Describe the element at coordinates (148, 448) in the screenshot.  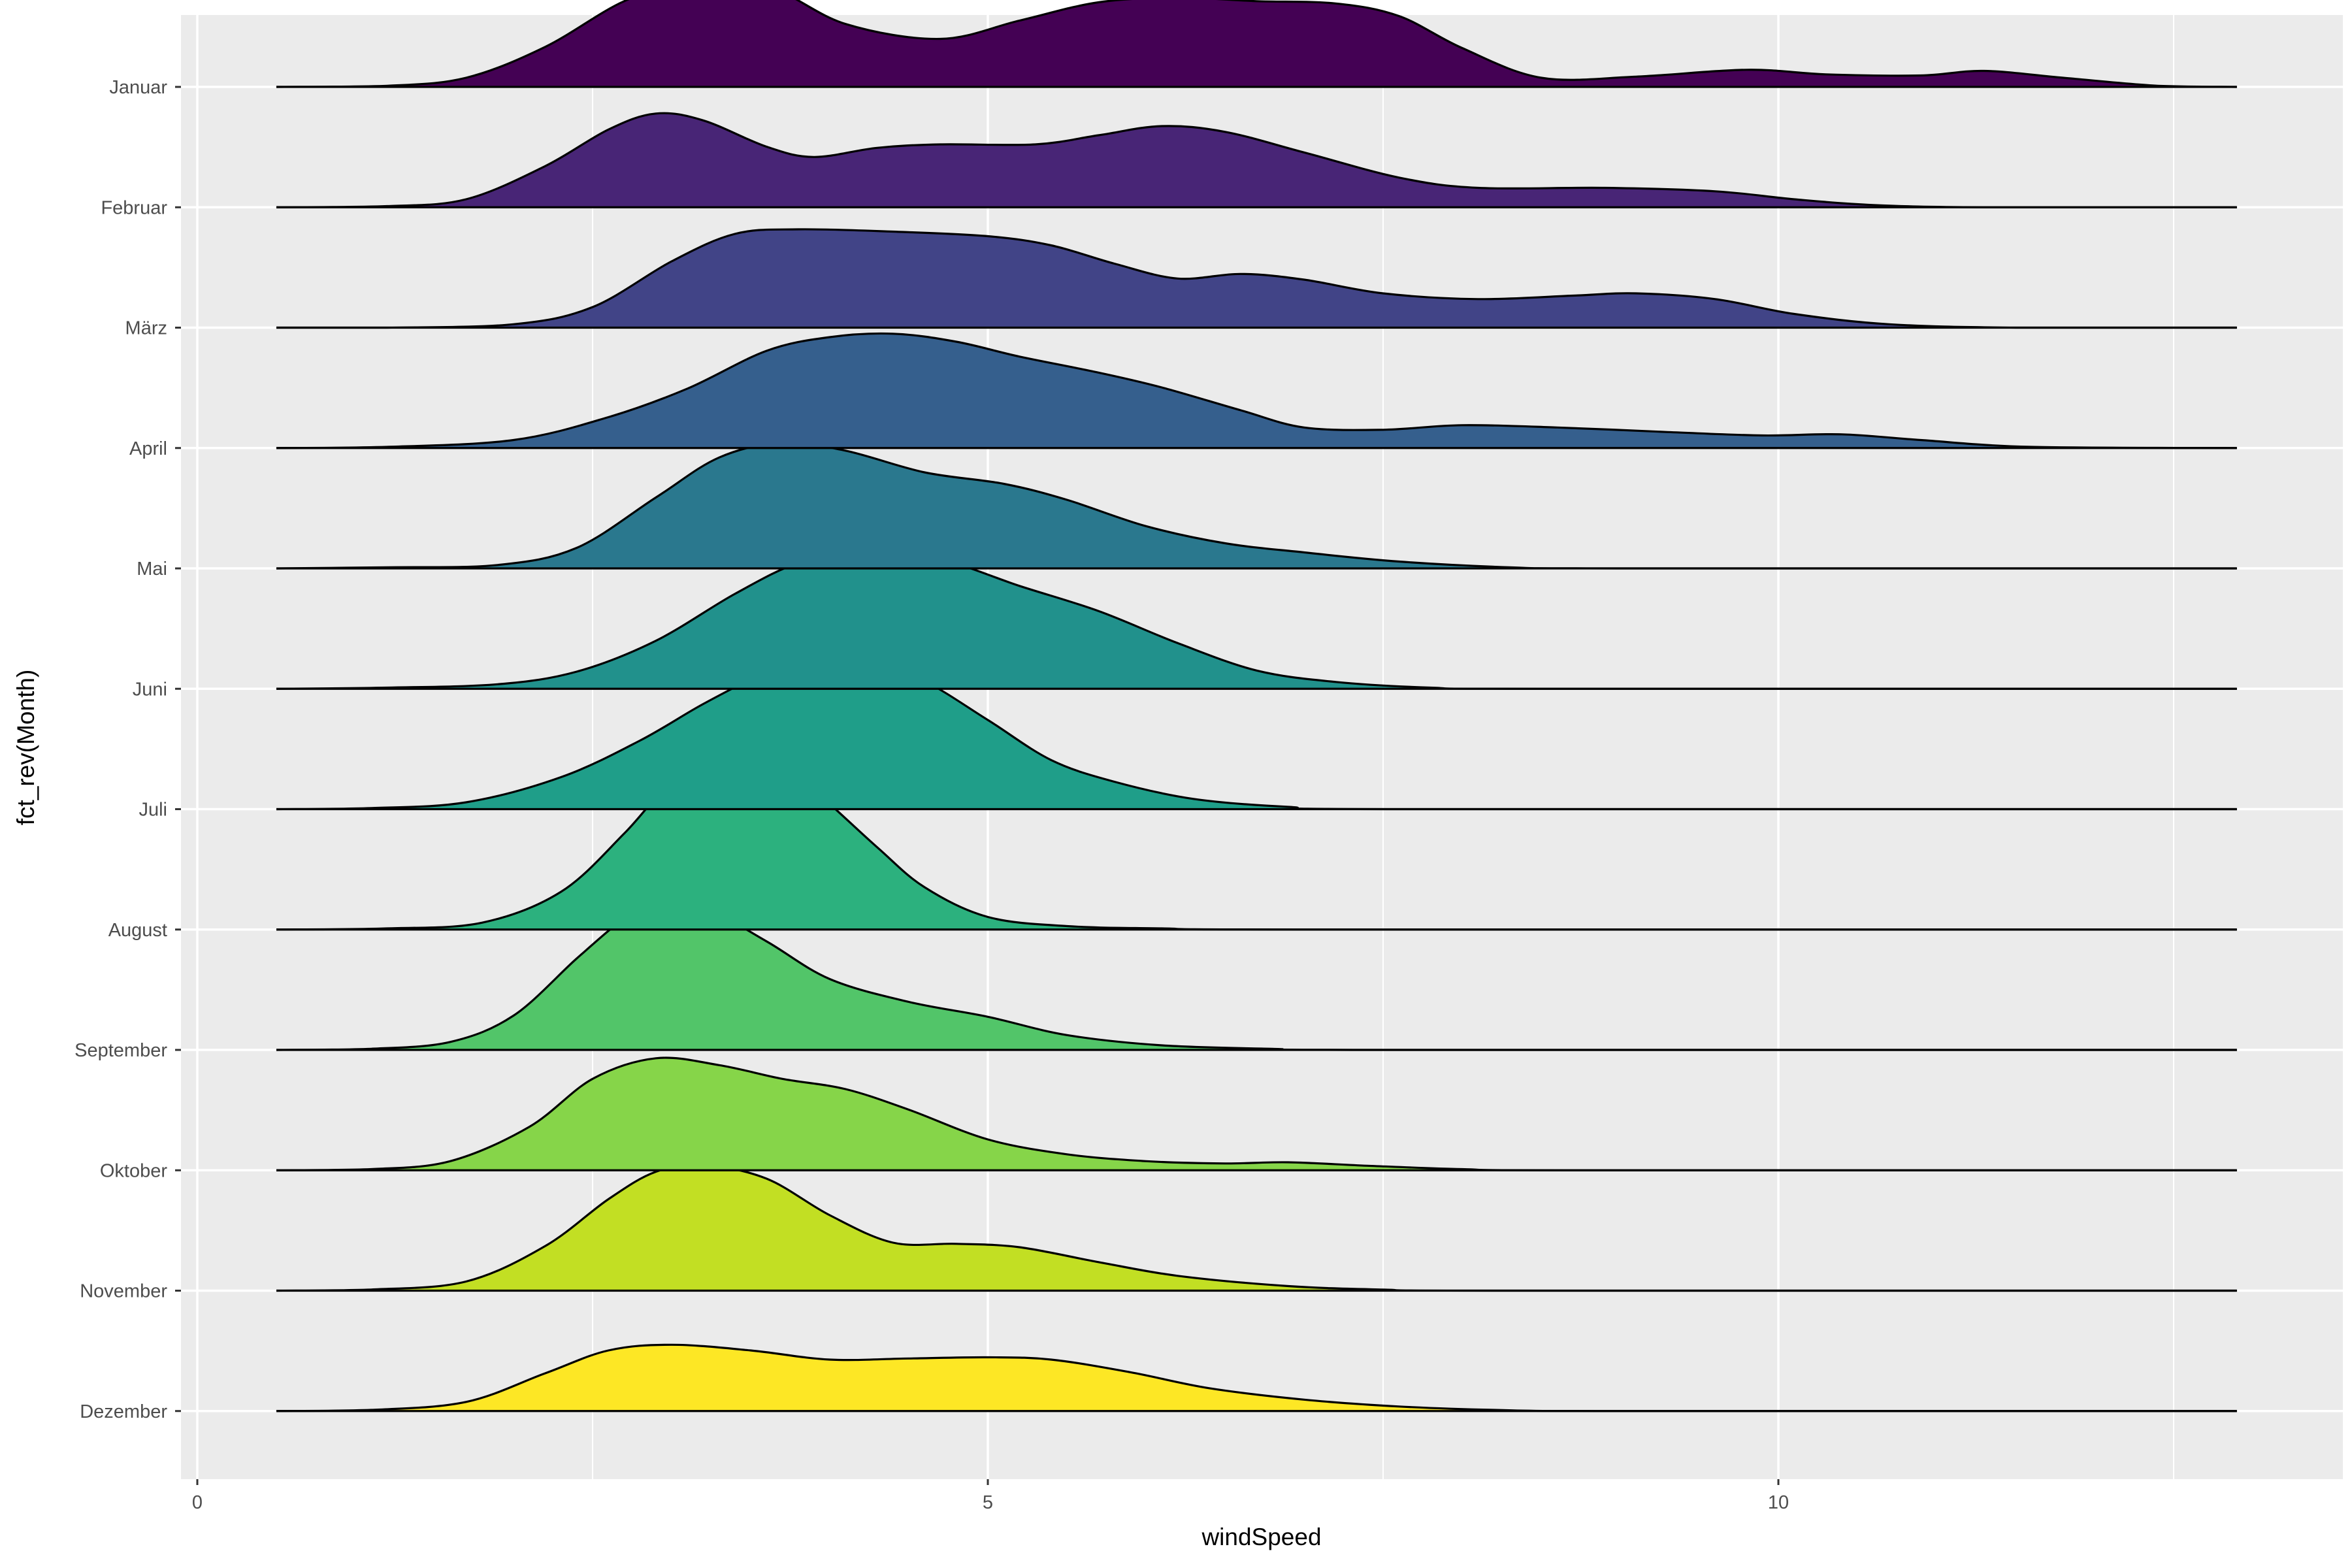
I see `y-tick-label: April` at that location.